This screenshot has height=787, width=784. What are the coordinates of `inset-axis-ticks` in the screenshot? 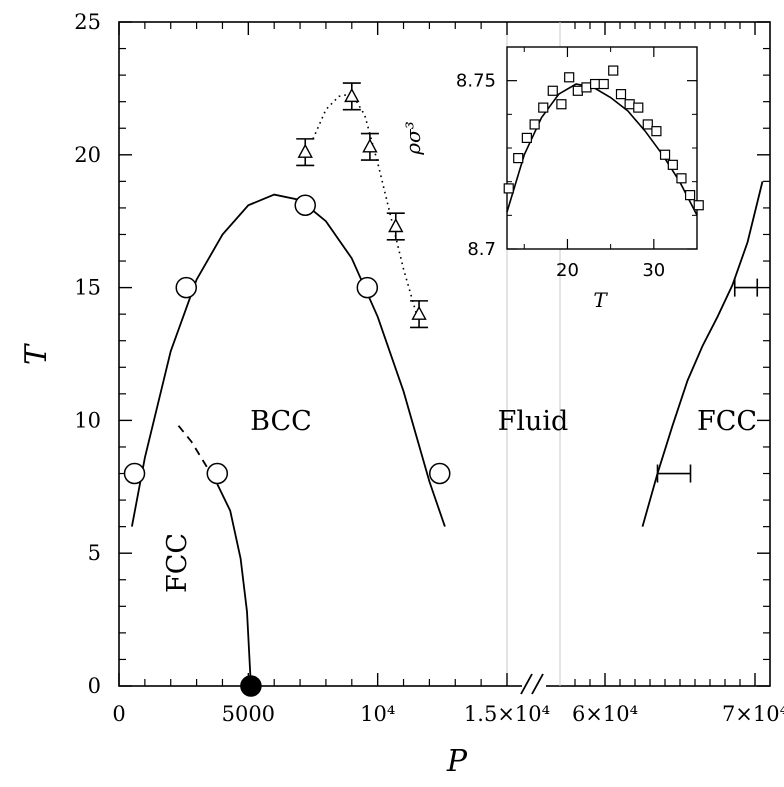 It's located at (602, 148).